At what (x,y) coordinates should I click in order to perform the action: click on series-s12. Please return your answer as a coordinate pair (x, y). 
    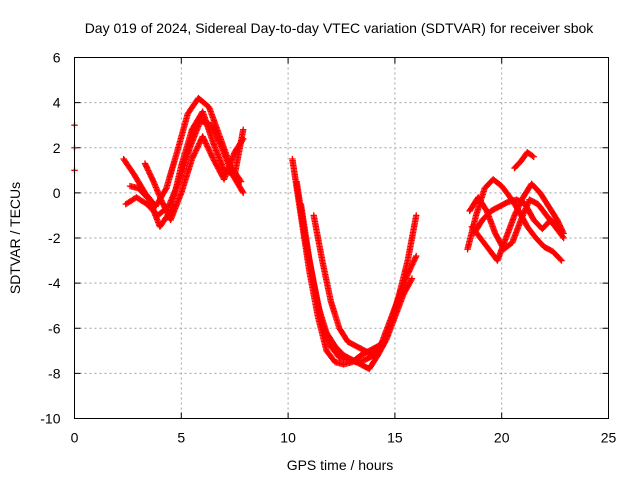
    Looking at the image, I should click on (516, 216).